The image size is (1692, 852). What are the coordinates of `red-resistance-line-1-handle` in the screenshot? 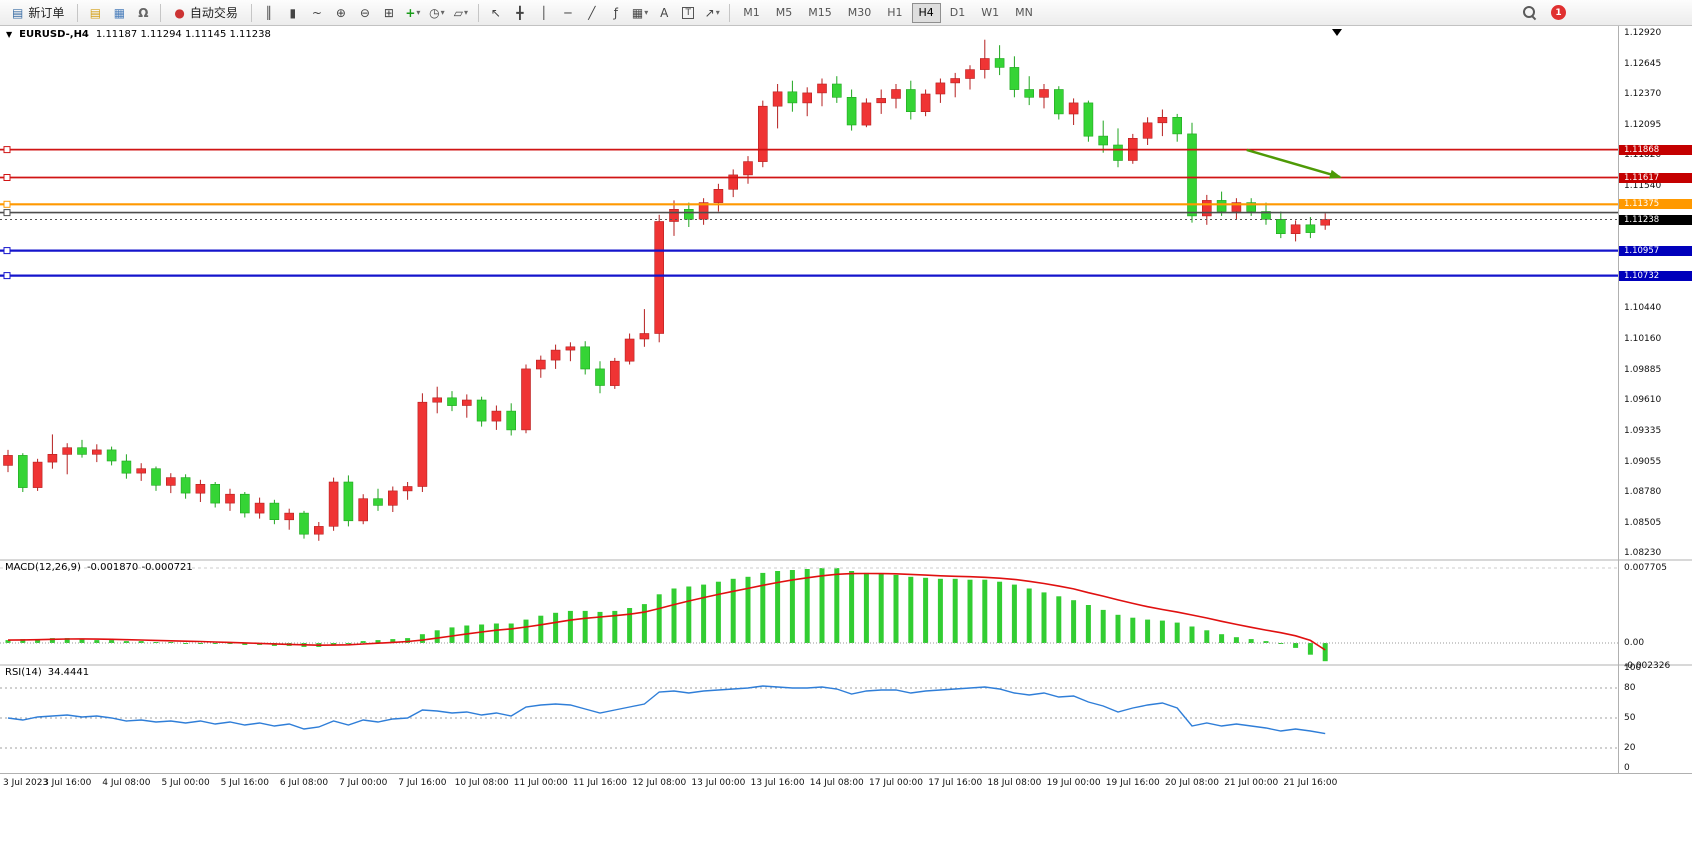 It's located at (7, 150).